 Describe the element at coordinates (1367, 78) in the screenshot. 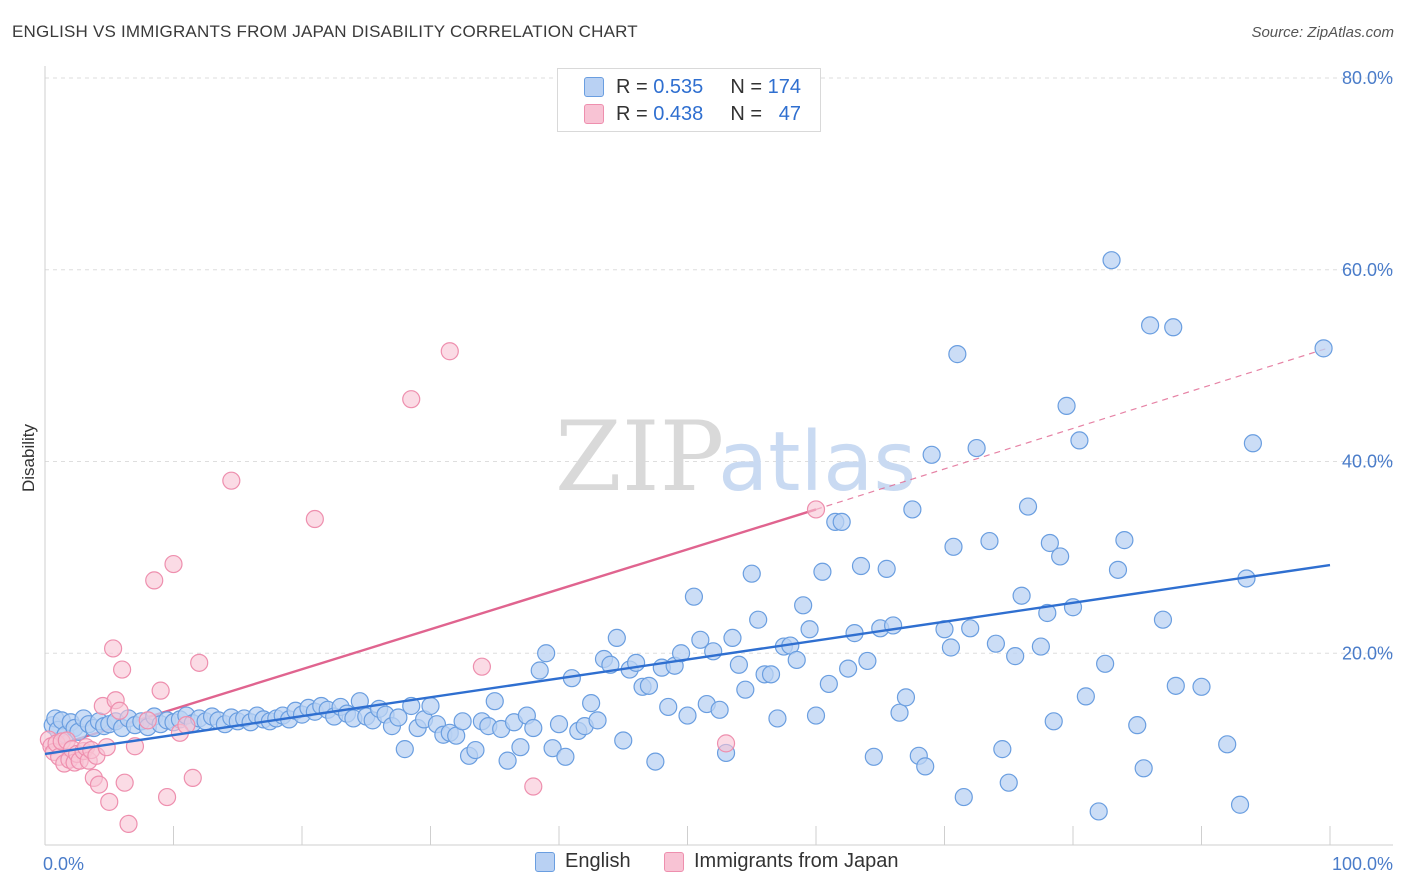

I see `y-tick-label-80: 80.0%` at that location.